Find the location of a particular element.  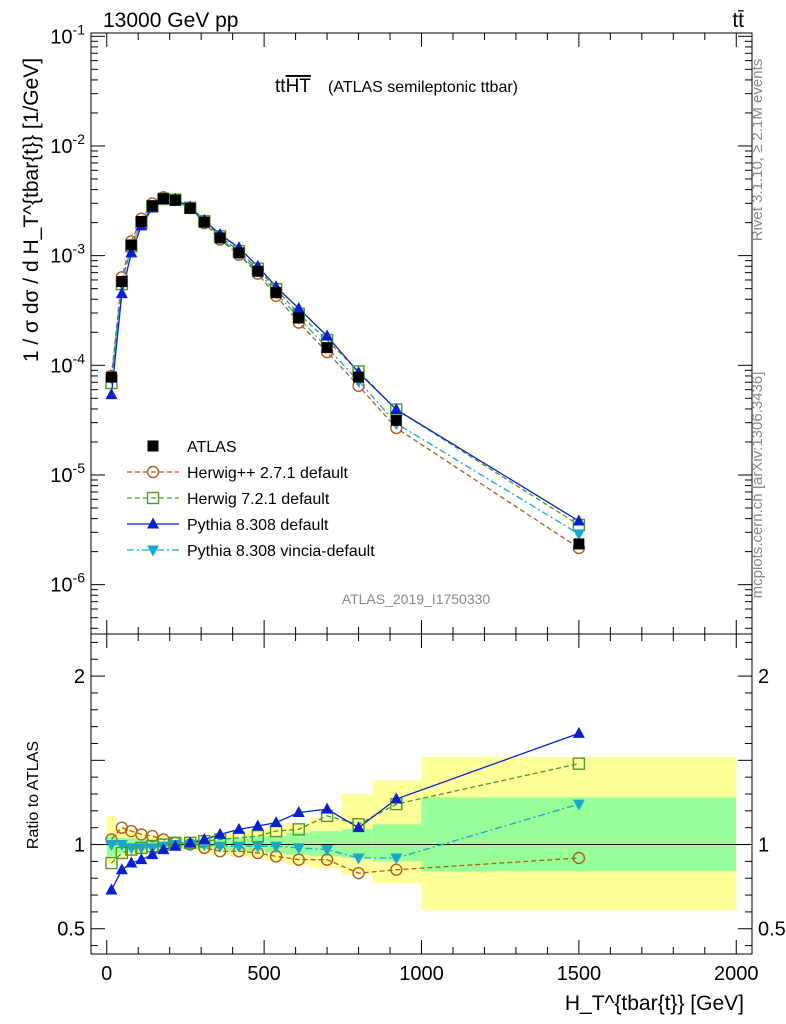

ratio-y-axis-label: Ratio to ATLAS is located at coordinates (33, 795).